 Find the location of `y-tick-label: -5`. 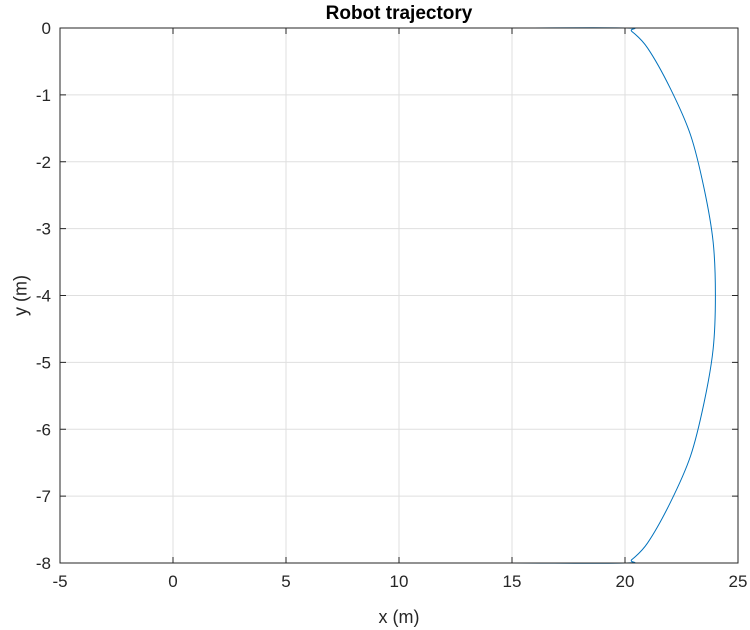

y-tick-label: -5 is located at coordinates (43, 362).